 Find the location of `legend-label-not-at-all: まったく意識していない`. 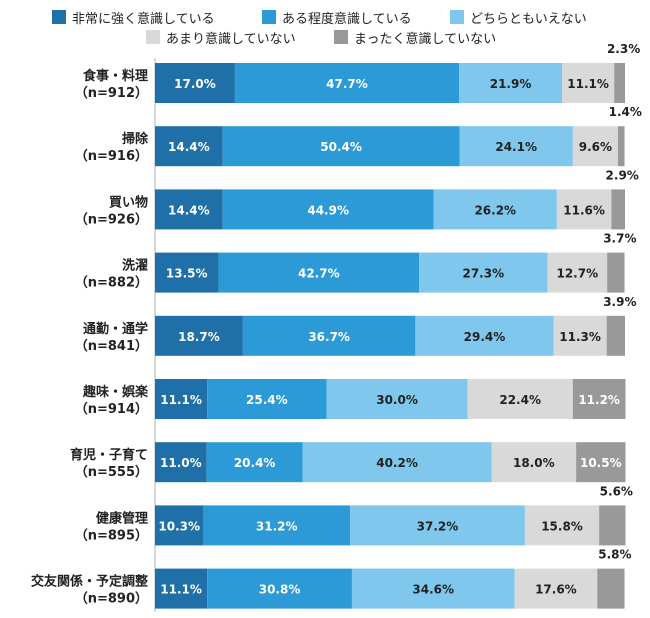

legend-label-not-at-all: まったく意識していない is located at coordinates (425, 39).